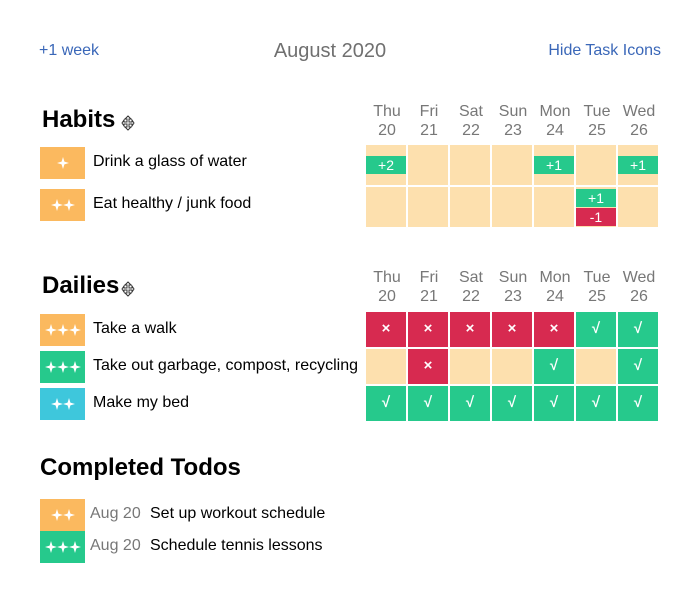 Image resolution: width=700 pixels, height=600 pixels. I want to click on day-number: 26, so click(639, 296).